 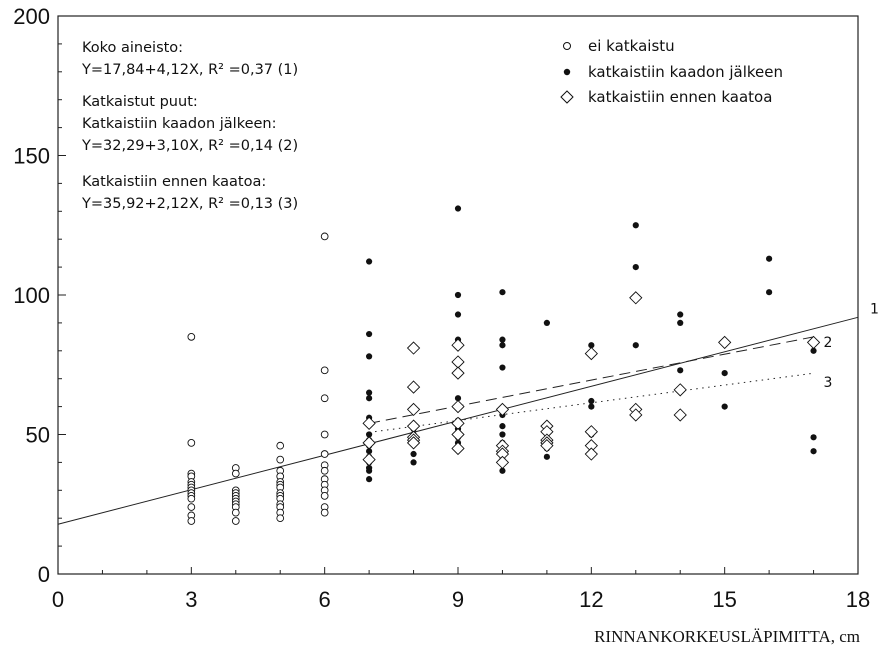 What do you see at coordinates (591, 599) in the screenshot?
I see `x-tick-label: 12` at bounding box center [591, 599].